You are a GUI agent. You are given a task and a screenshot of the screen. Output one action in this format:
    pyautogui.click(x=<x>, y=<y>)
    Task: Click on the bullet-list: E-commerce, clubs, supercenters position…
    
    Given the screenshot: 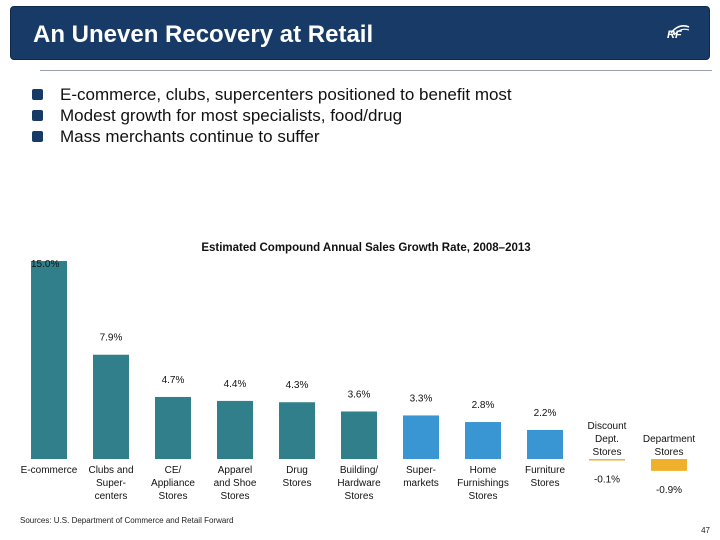 What is the action you would take?
    pyautogui.click(x=272, y=115)
    